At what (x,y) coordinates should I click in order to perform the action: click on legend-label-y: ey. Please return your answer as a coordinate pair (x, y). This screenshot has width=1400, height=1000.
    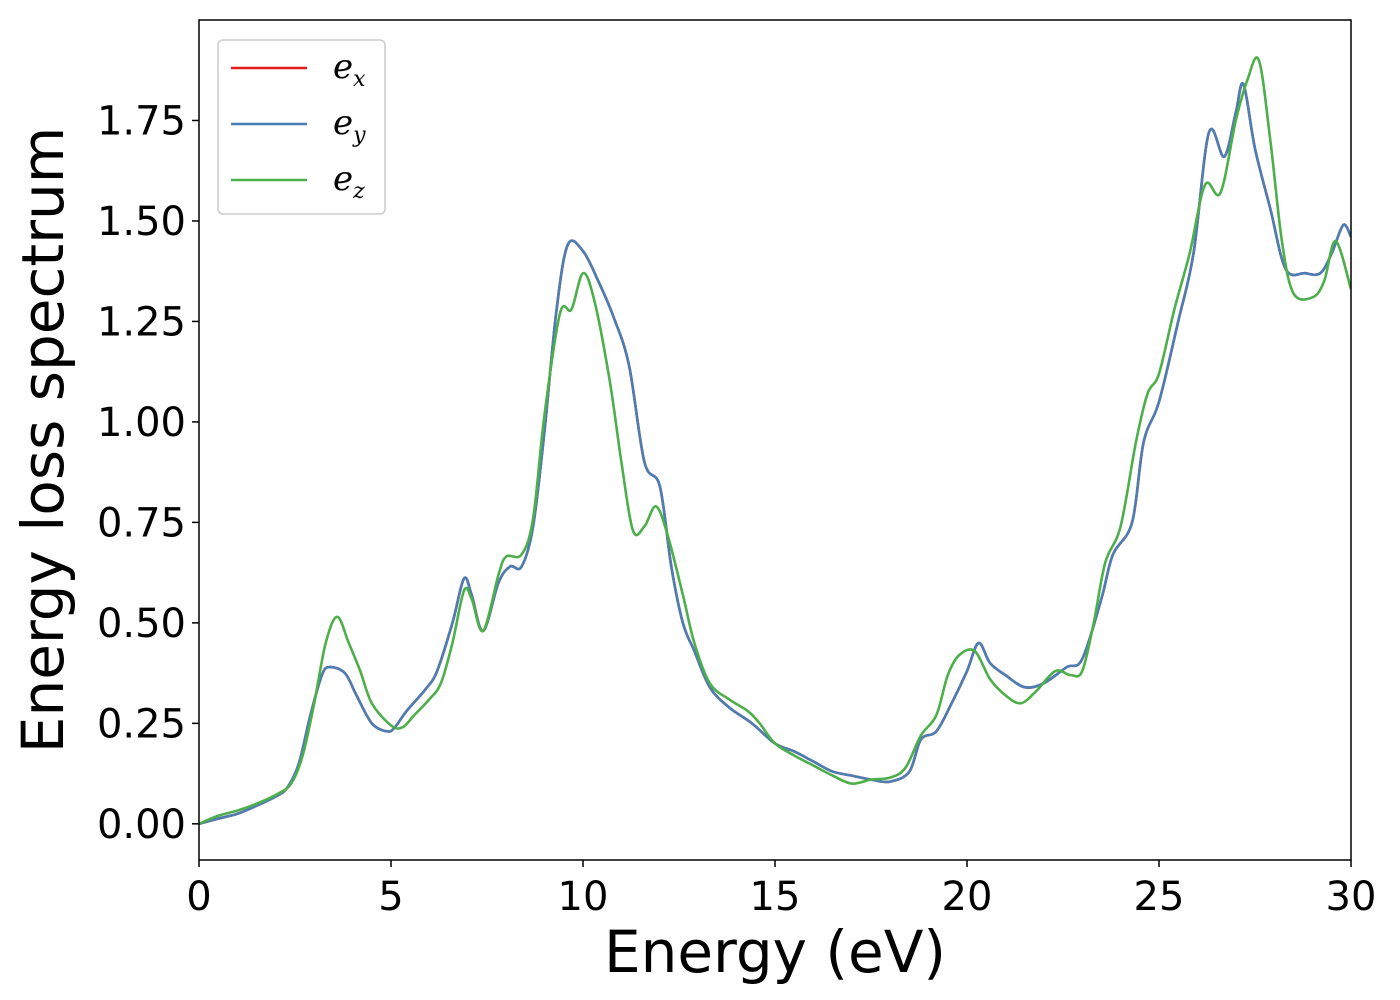
    Looking at the image, I should click on (349, 125).